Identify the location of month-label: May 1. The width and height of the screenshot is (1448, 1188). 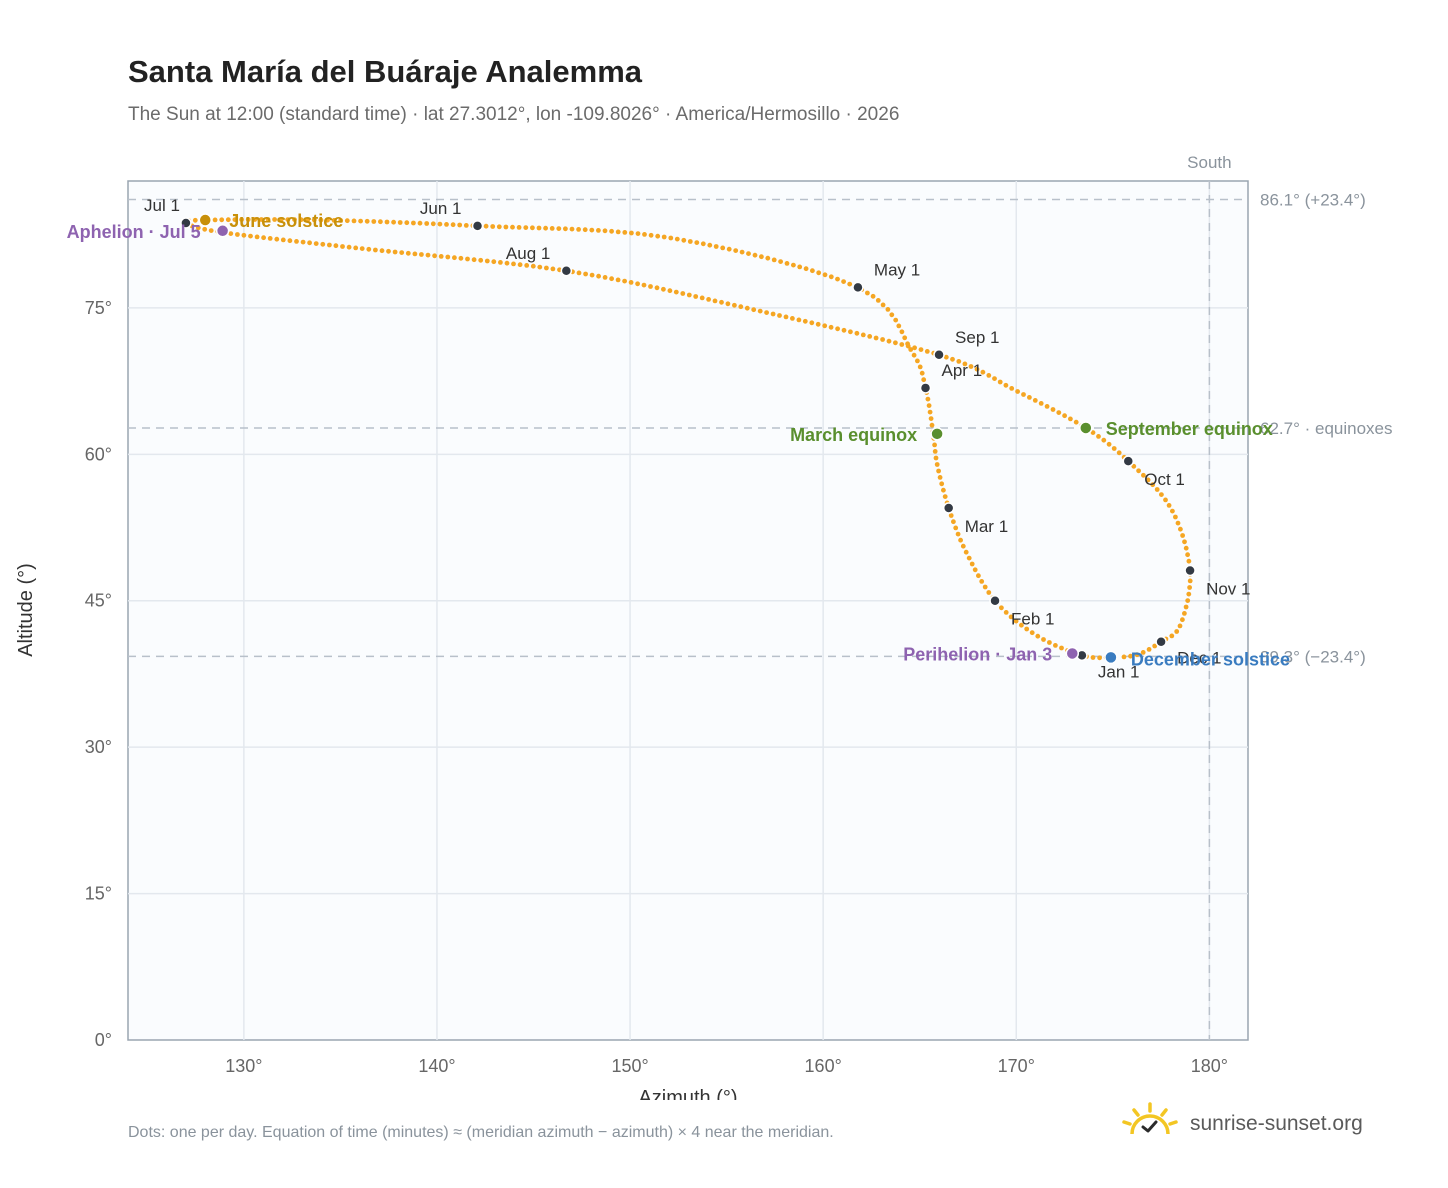
(897, 269).